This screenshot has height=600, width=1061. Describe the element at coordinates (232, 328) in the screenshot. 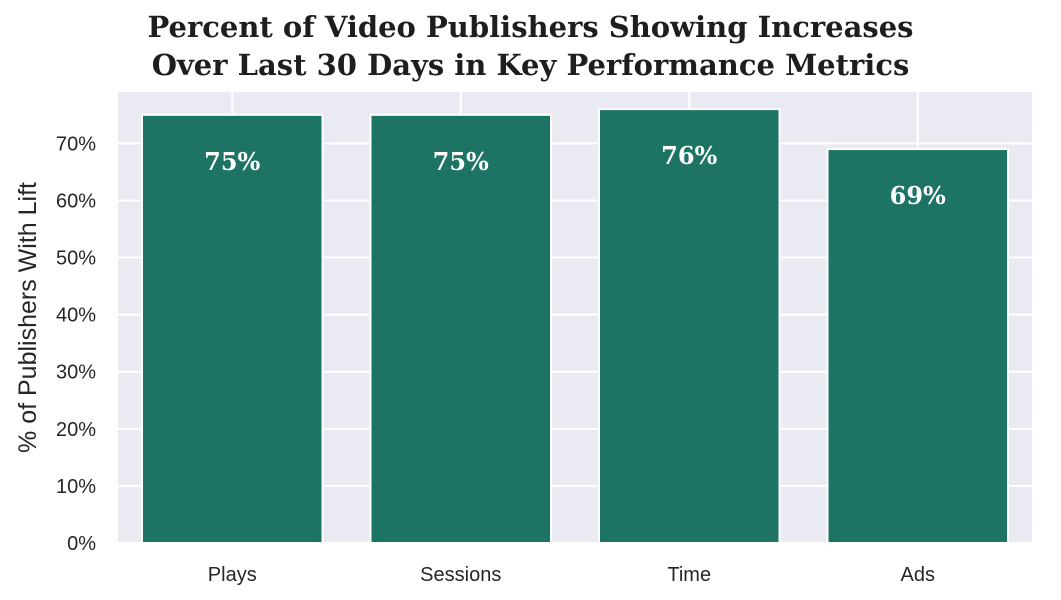

I see `bar-plays` at that location.